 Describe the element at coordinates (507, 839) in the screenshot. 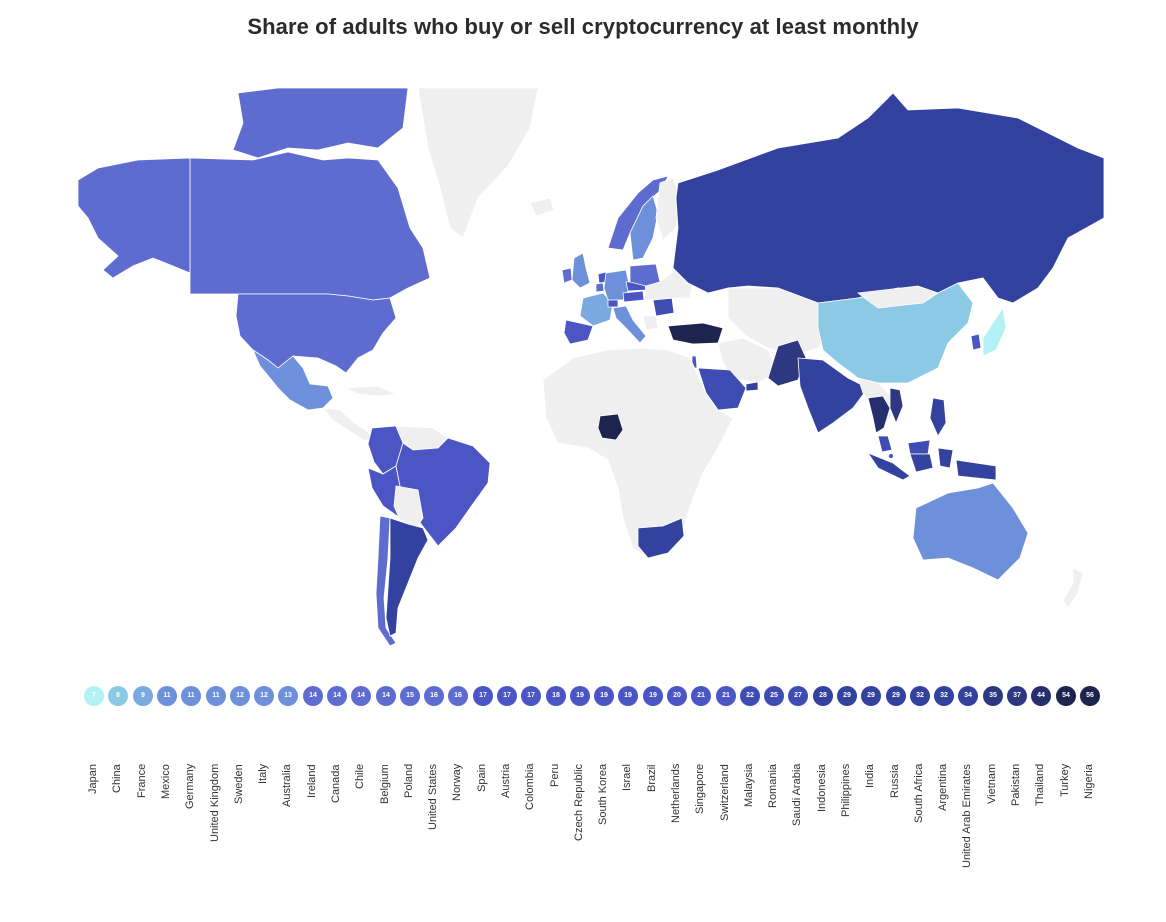

I see `country-label-austria: Austria` at that location.